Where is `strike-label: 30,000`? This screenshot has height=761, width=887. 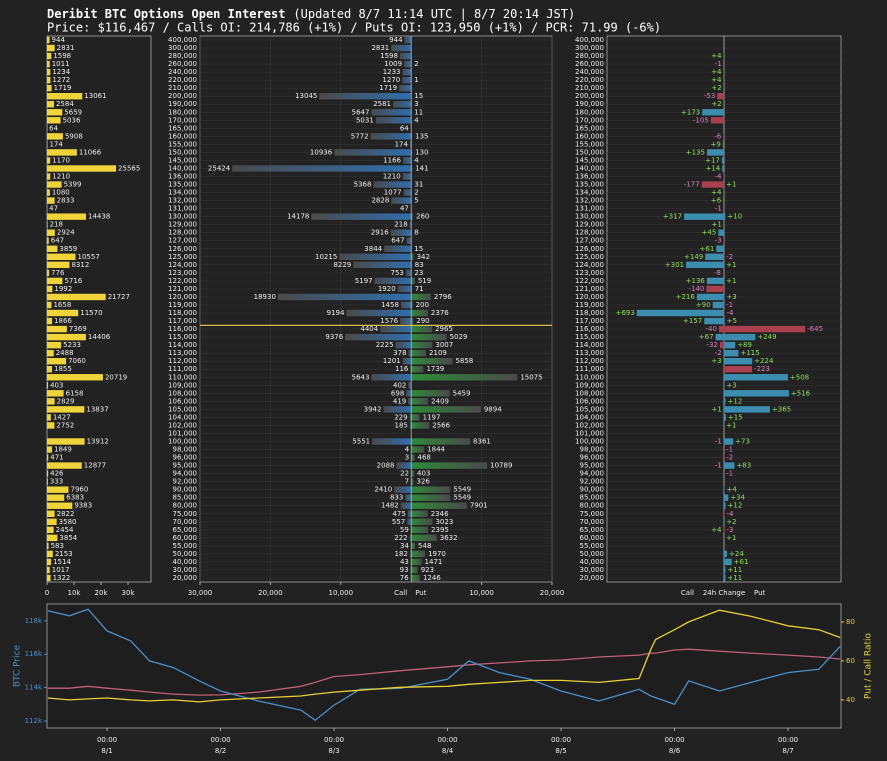 strike-label: 30,000 is located at coordinates (185, 570).